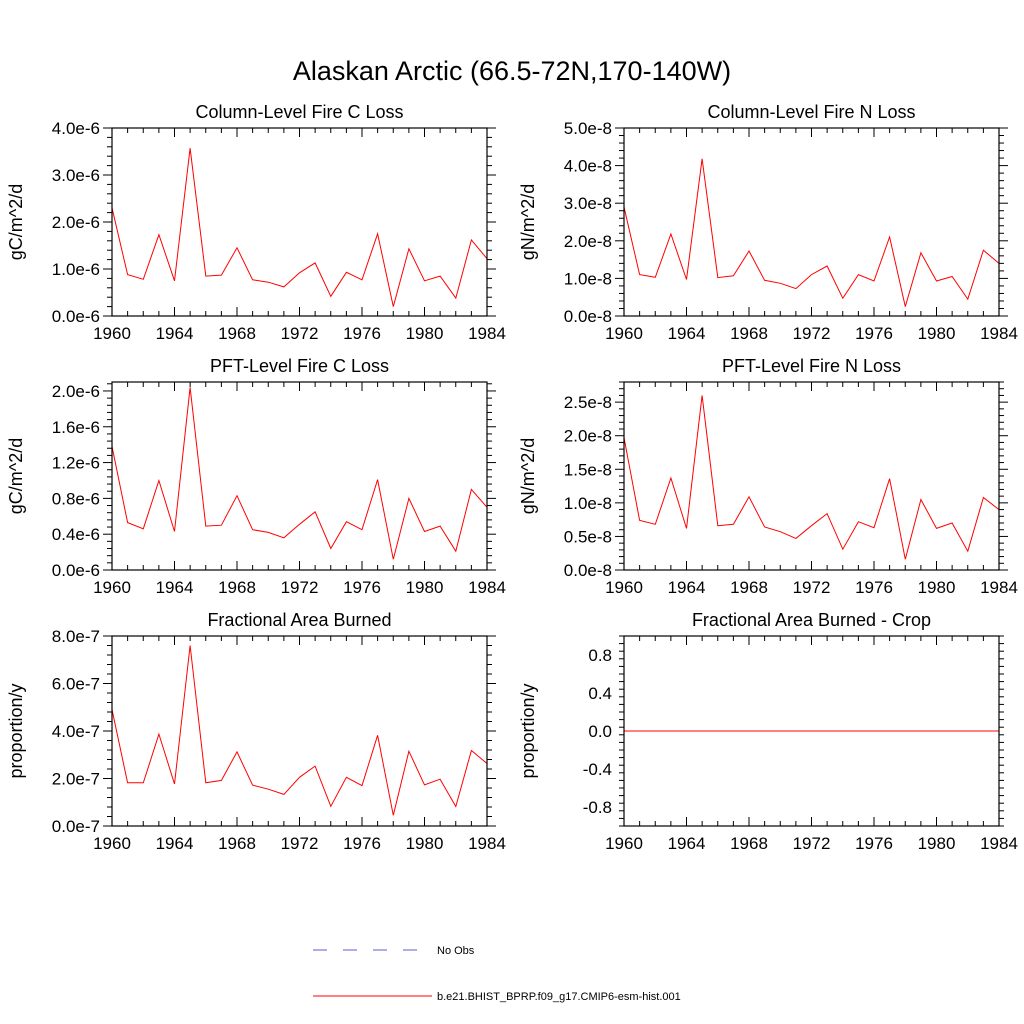 This screenshot has height=1024, width=1024. What do you see at coordinates (588, 570) in the screenshot?
I see `y-tick-label: 0.0e-8` at bounding box center [588, 570].